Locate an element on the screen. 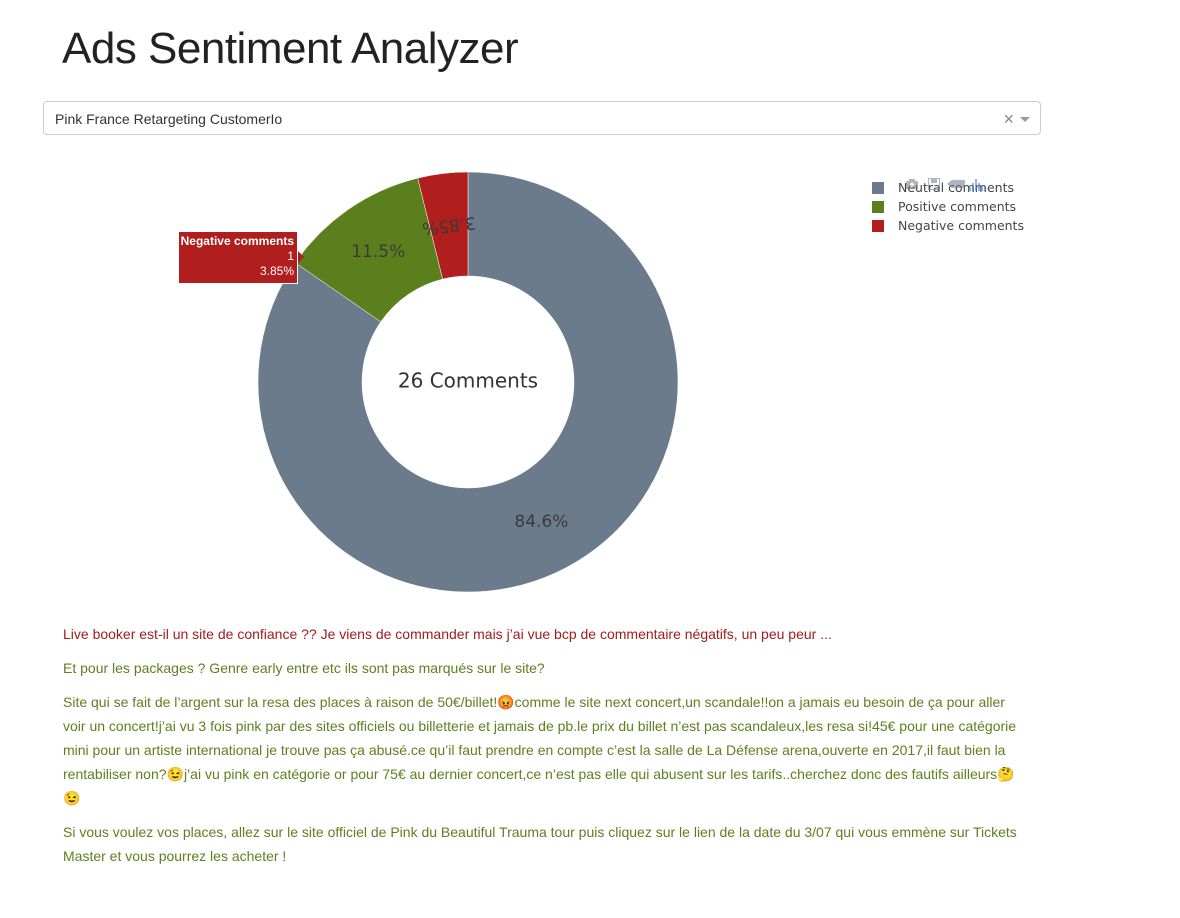 The image size is (1180, 918). camera-icon is located at coordinates (912, 184).